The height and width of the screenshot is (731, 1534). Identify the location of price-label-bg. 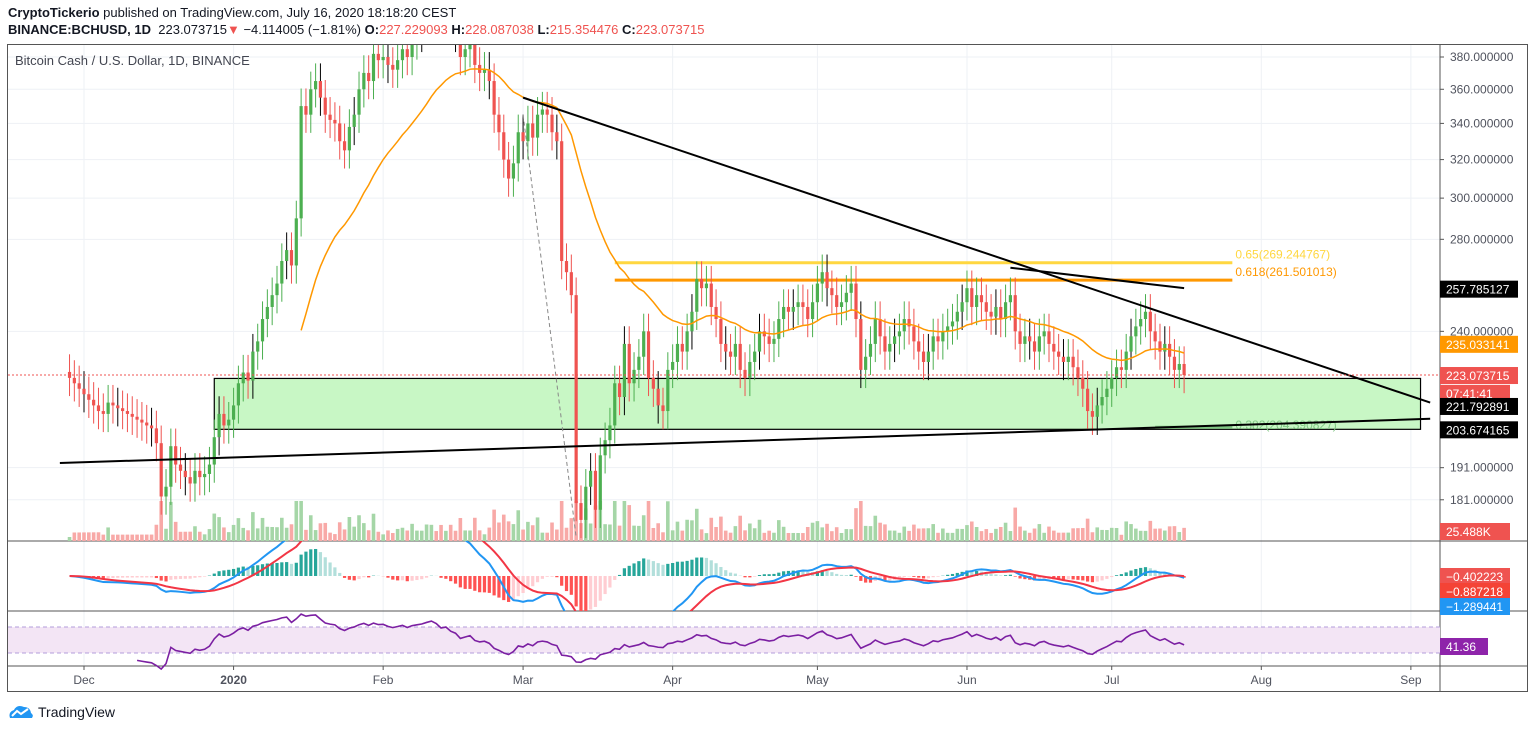
(1479, 344).